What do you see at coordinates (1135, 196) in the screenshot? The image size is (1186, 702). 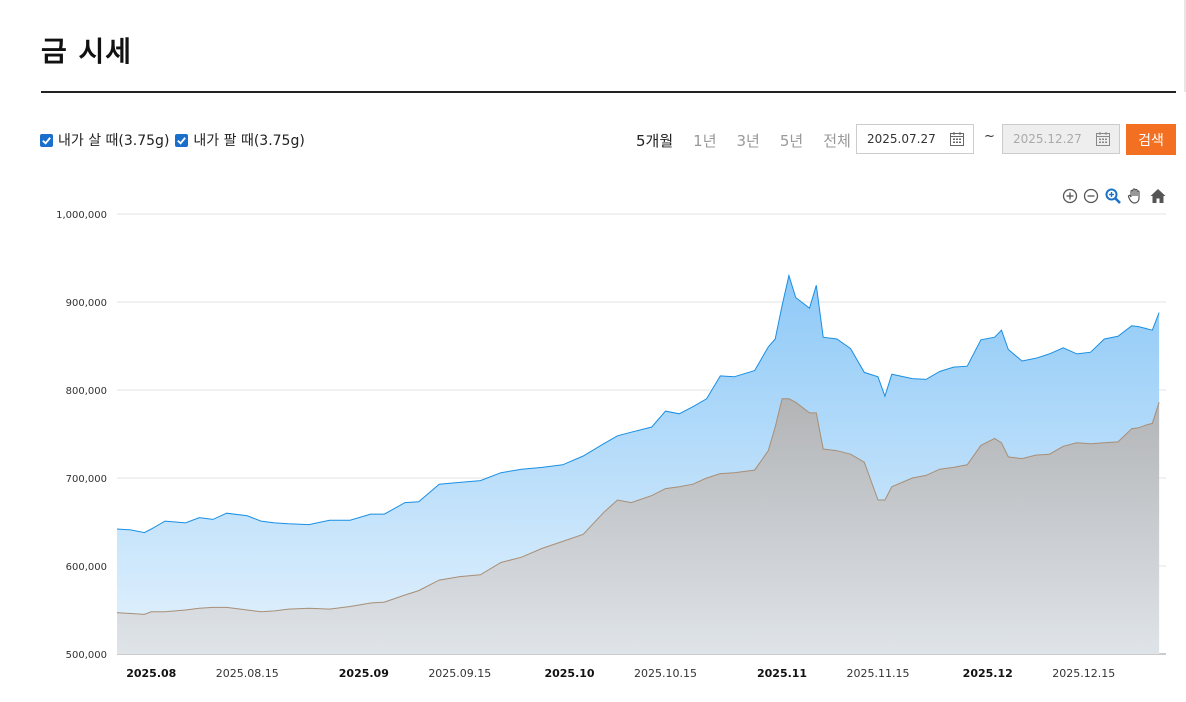 I see `pan-hand-icon` at bounding box center [1135, 196].